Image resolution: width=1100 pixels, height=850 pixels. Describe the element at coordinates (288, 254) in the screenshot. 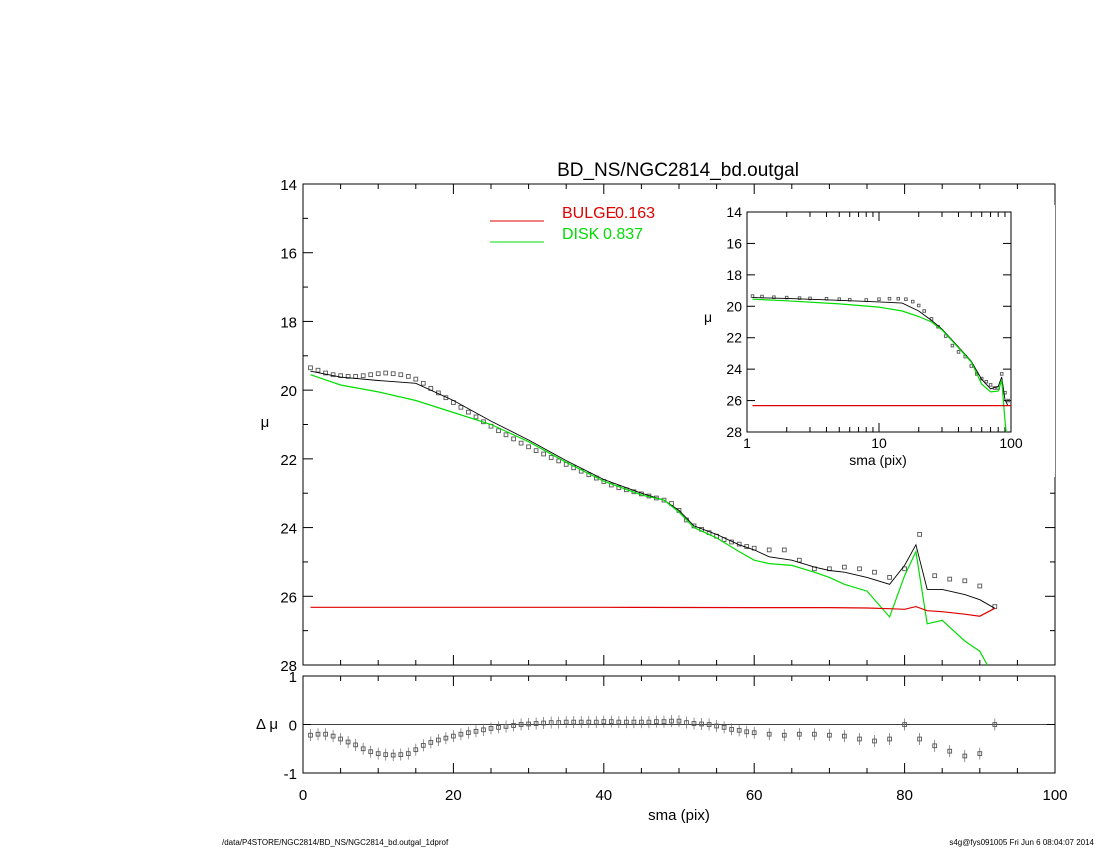

I see `main-ytick-label: 16` at that location.